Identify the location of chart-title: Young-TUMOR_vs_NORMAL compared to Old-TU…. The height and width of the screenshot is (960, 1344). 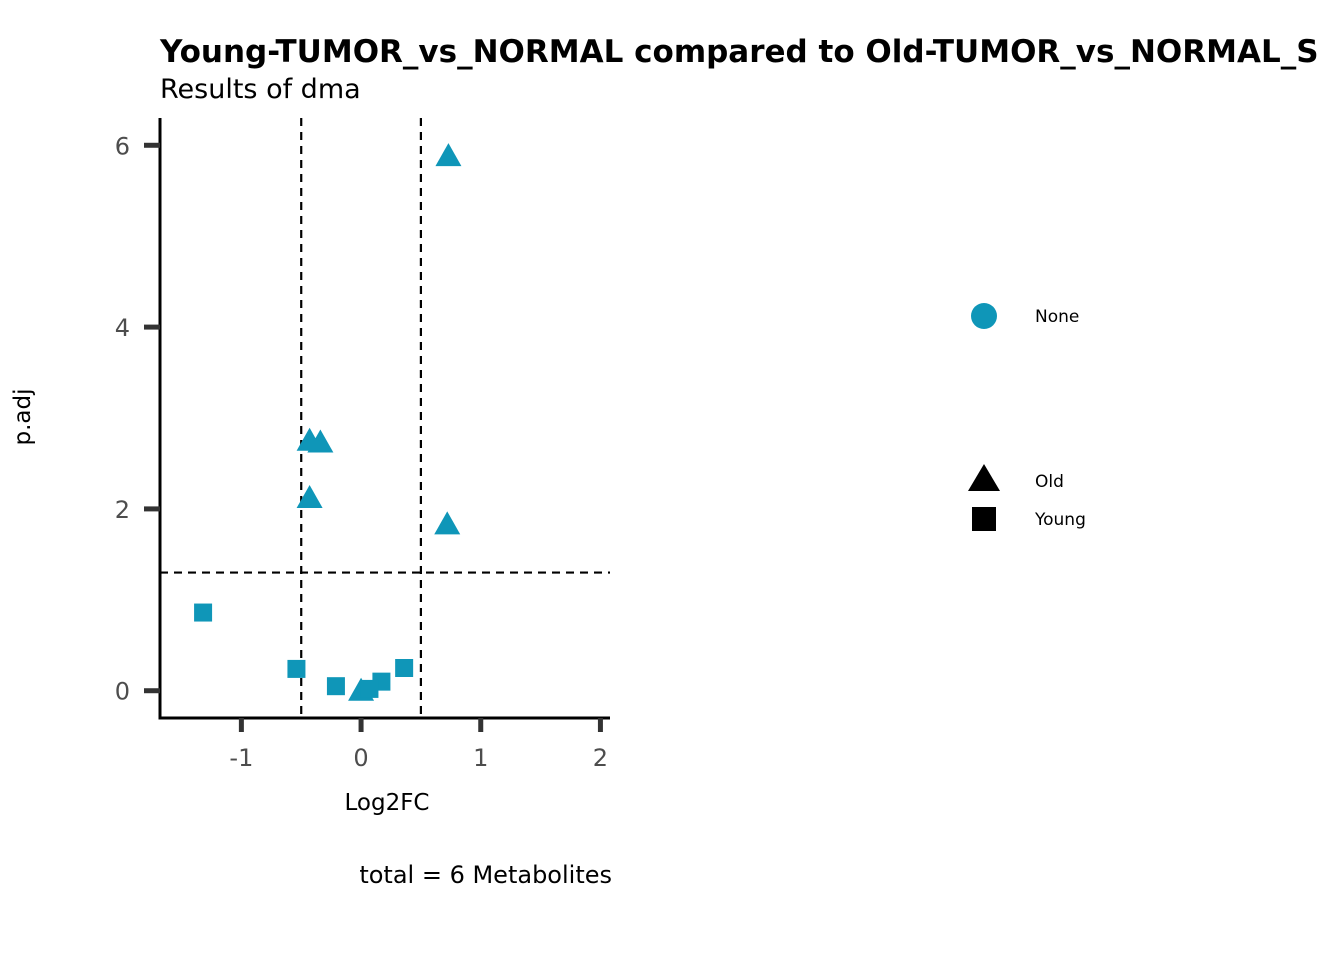
(739, 52).